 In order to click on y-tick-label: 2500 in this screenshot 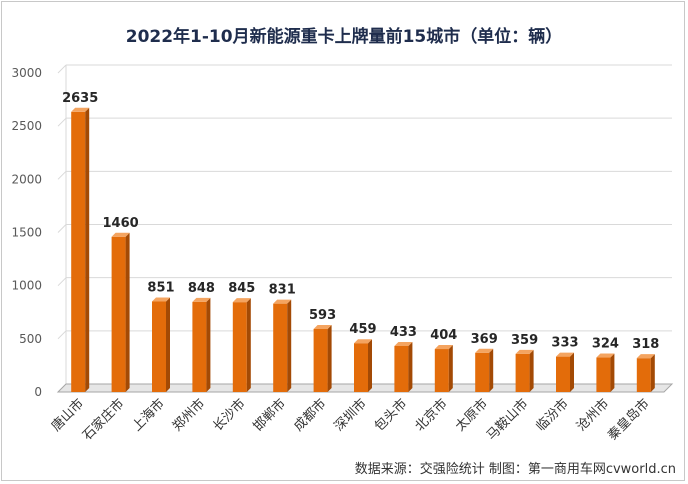, I will do `click(26, 126)`.